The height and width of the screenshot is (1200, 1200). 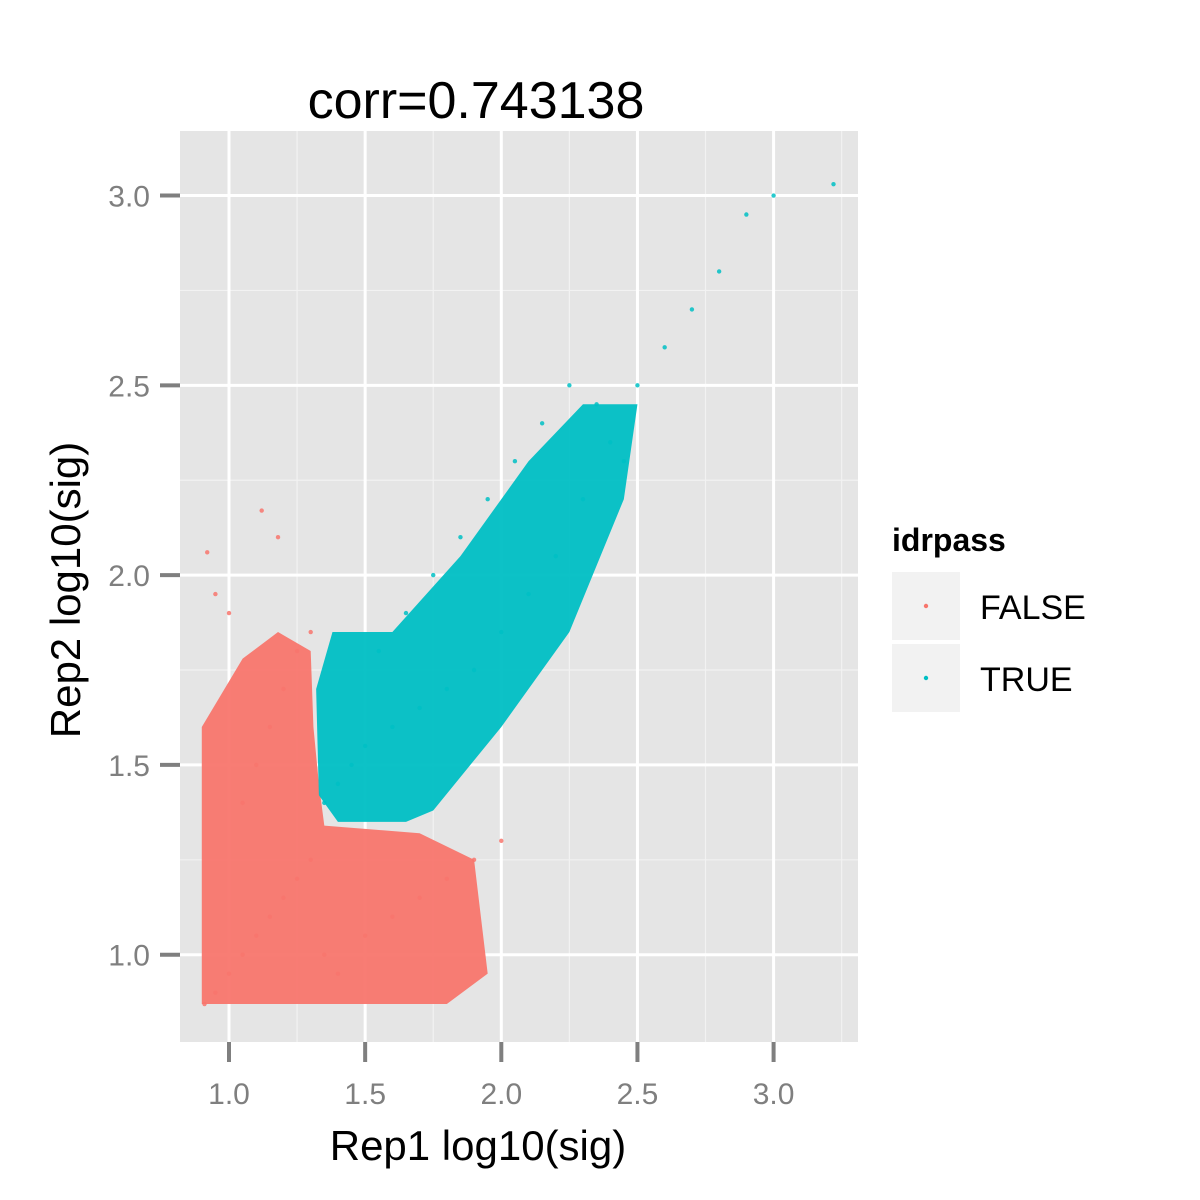 I want to click on chart-title: corr=0.743138, so click(x=476, y=101).